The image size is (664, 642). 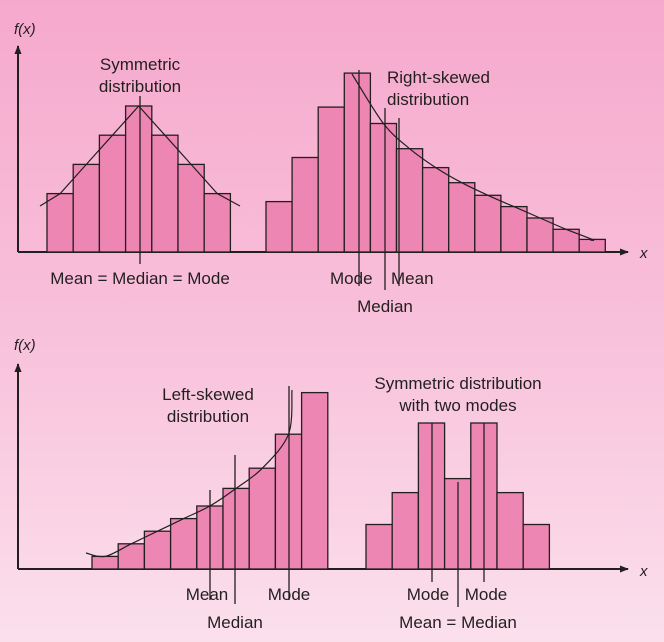 I want to click on bottom-y-axis-label: f(x), so click(x=25, y=345).